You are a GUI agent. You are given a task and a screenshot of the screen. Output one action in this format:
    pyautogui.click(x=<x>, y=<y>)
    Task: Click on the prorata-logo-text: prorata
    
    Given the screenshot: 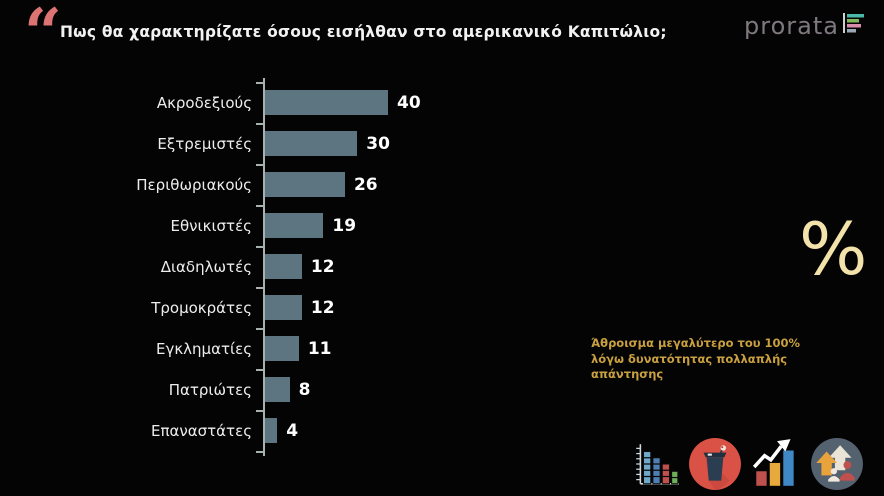 What is the action you would take?
    pyautogui.click(x=791, y=26)
    